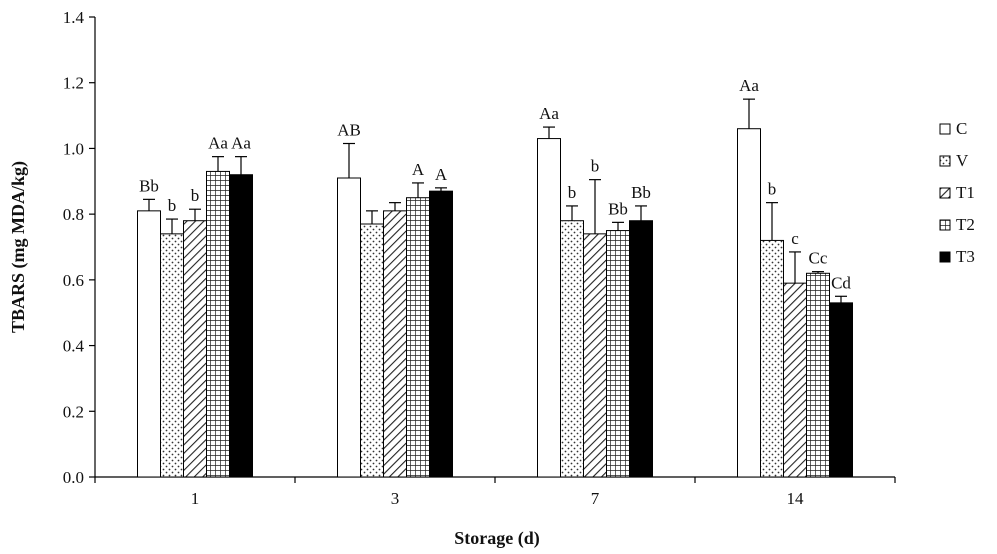 The width and height of the screenshot is (997, 554). Describe the element at coordinates (795, 238) in the screenshot. I see `significance-label: c` at that location.